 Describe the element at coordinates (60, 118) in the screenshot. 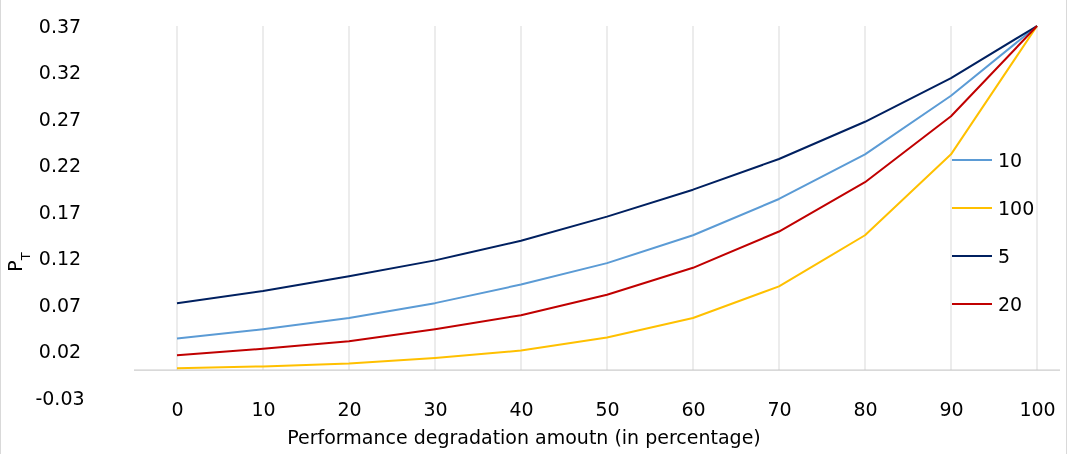

I see `y-tick-label: 0.27` at that location.